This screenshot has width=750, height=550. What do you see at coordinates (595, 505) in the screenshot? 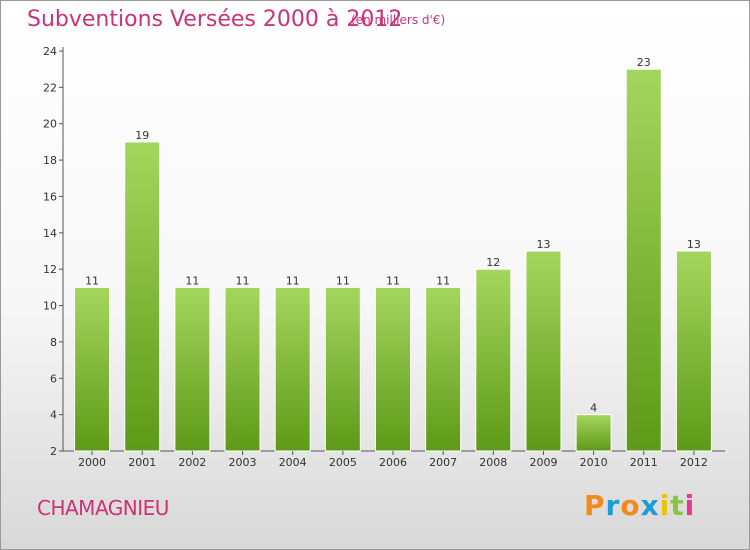
I see `logo-letter: P` at bounding box center [595, 505].